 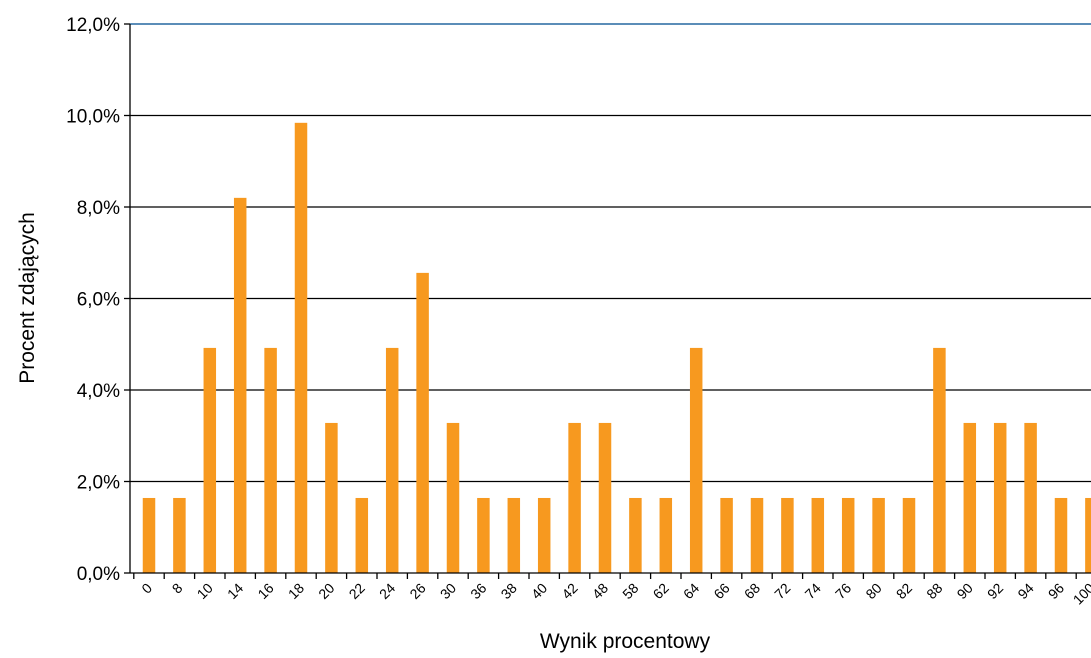 What do you see at coordinates (813, 591) in the screenshot?
I see `x-tick-label: 74` at bounding box center [813, 591].